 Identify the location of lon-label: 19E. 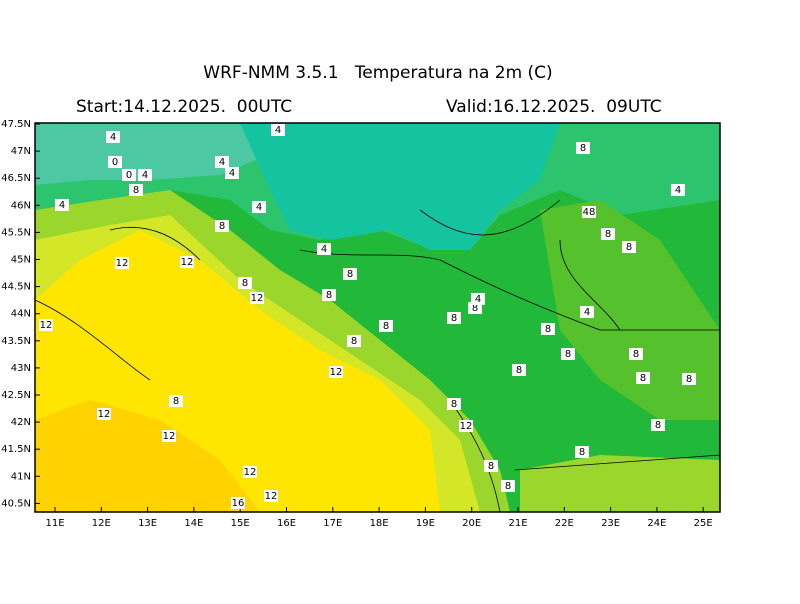
(425, 523).